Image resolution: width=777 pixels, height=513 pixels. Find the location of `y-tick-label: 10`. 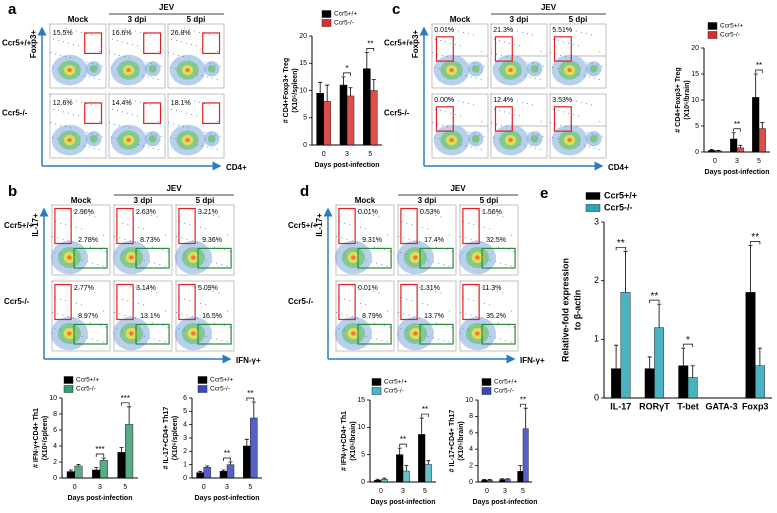

y-tick-label: 10 is located at coordinates (469, 400).